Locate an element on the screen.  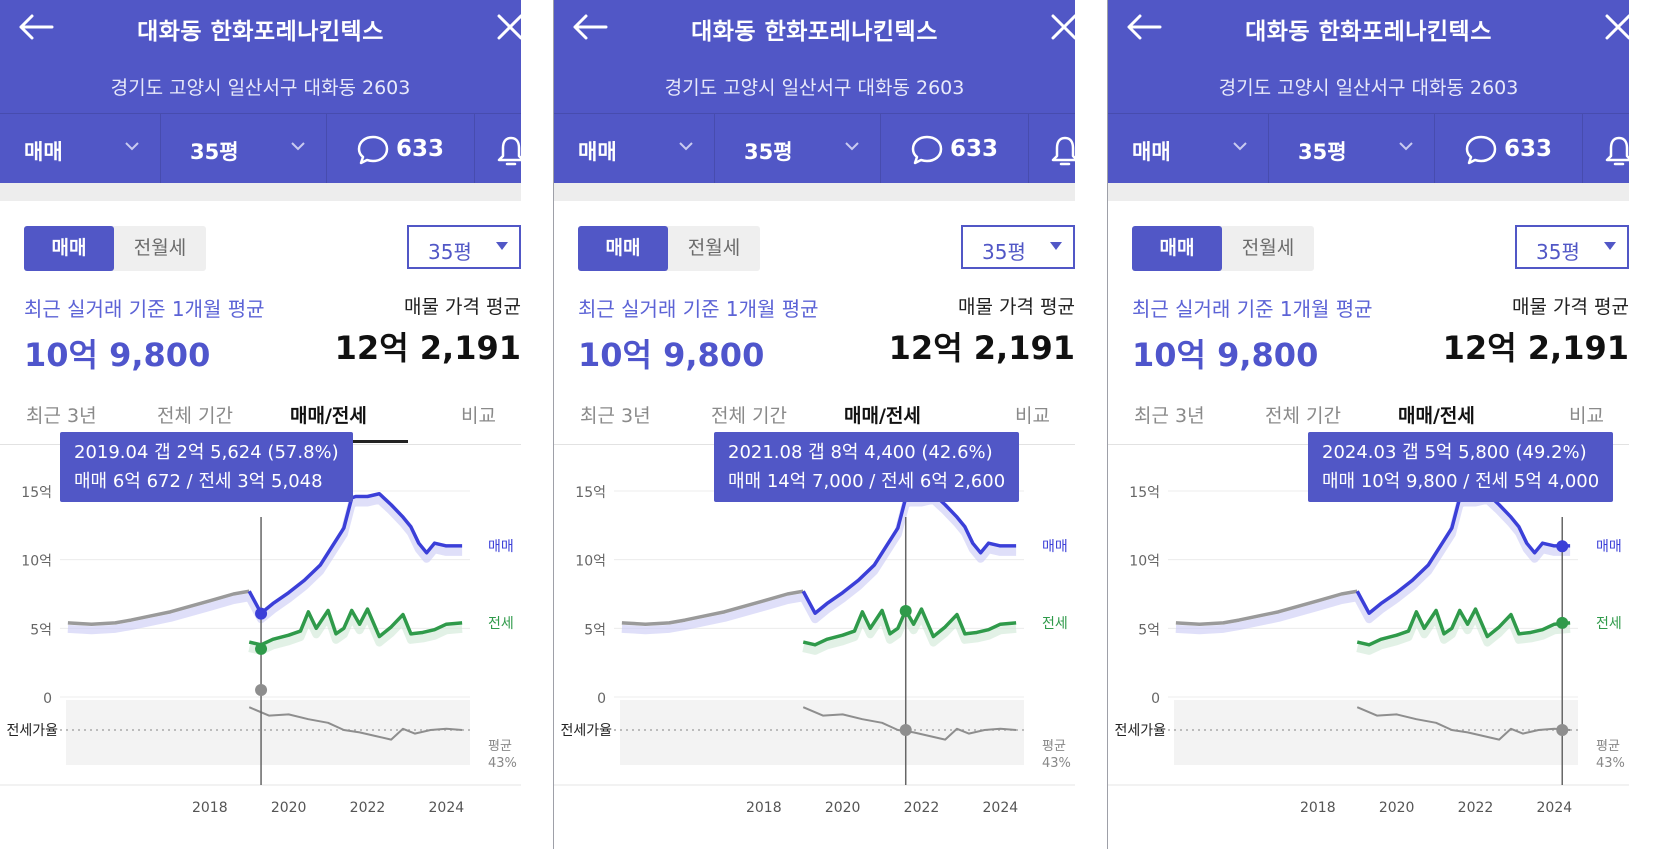
y-tick-label: 10억 is located at coordinates (1144, 562).